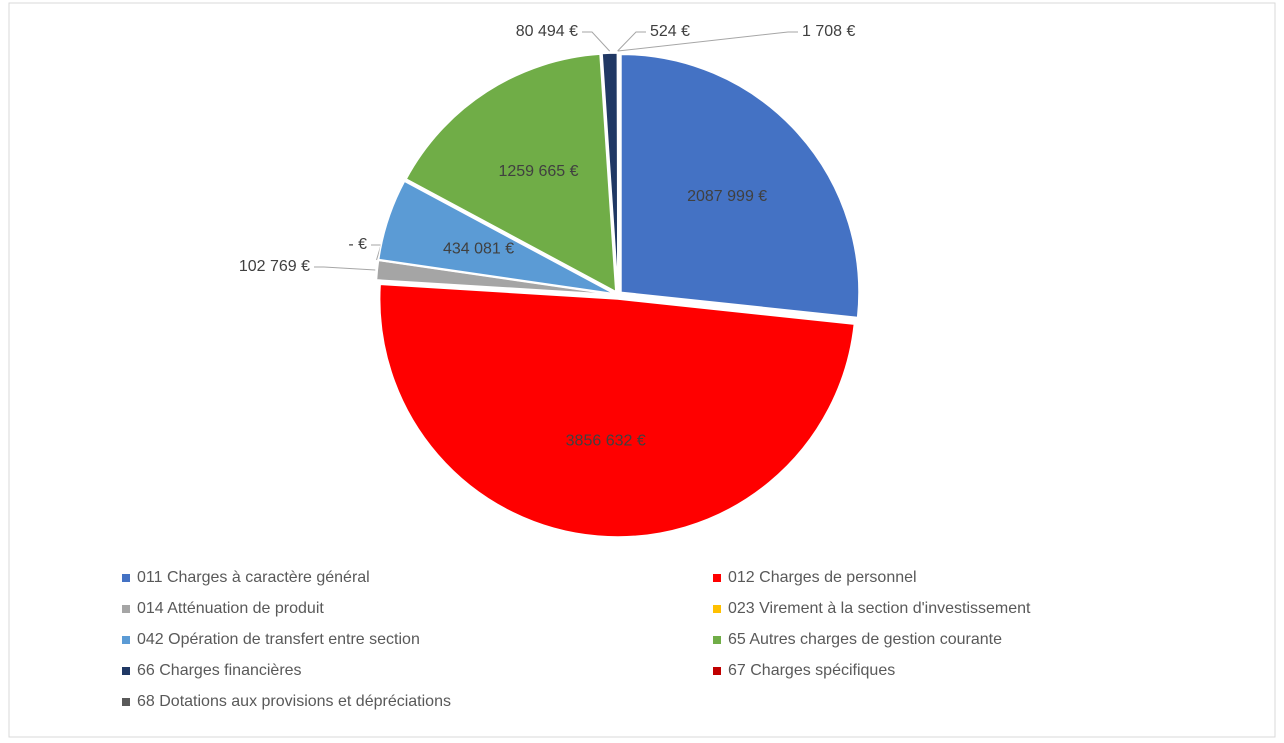 This screenshot has width=1284, height=743. What do you see at coordinates (727, 196) in the screenshot?
I see `data-label: 2087 999 €` at bounding box center [727, 196].